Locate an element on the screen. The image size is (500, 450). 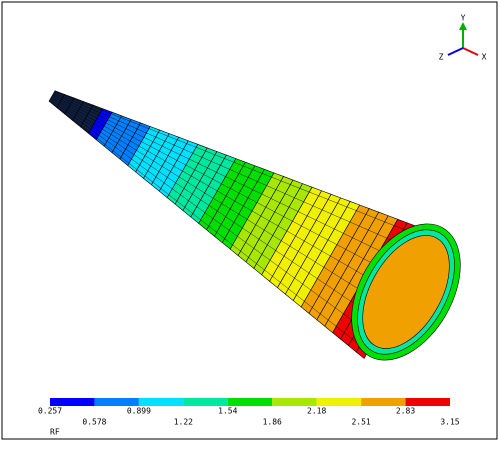
legend-tick-label: 0.257 is located at coordinates (50, 411).